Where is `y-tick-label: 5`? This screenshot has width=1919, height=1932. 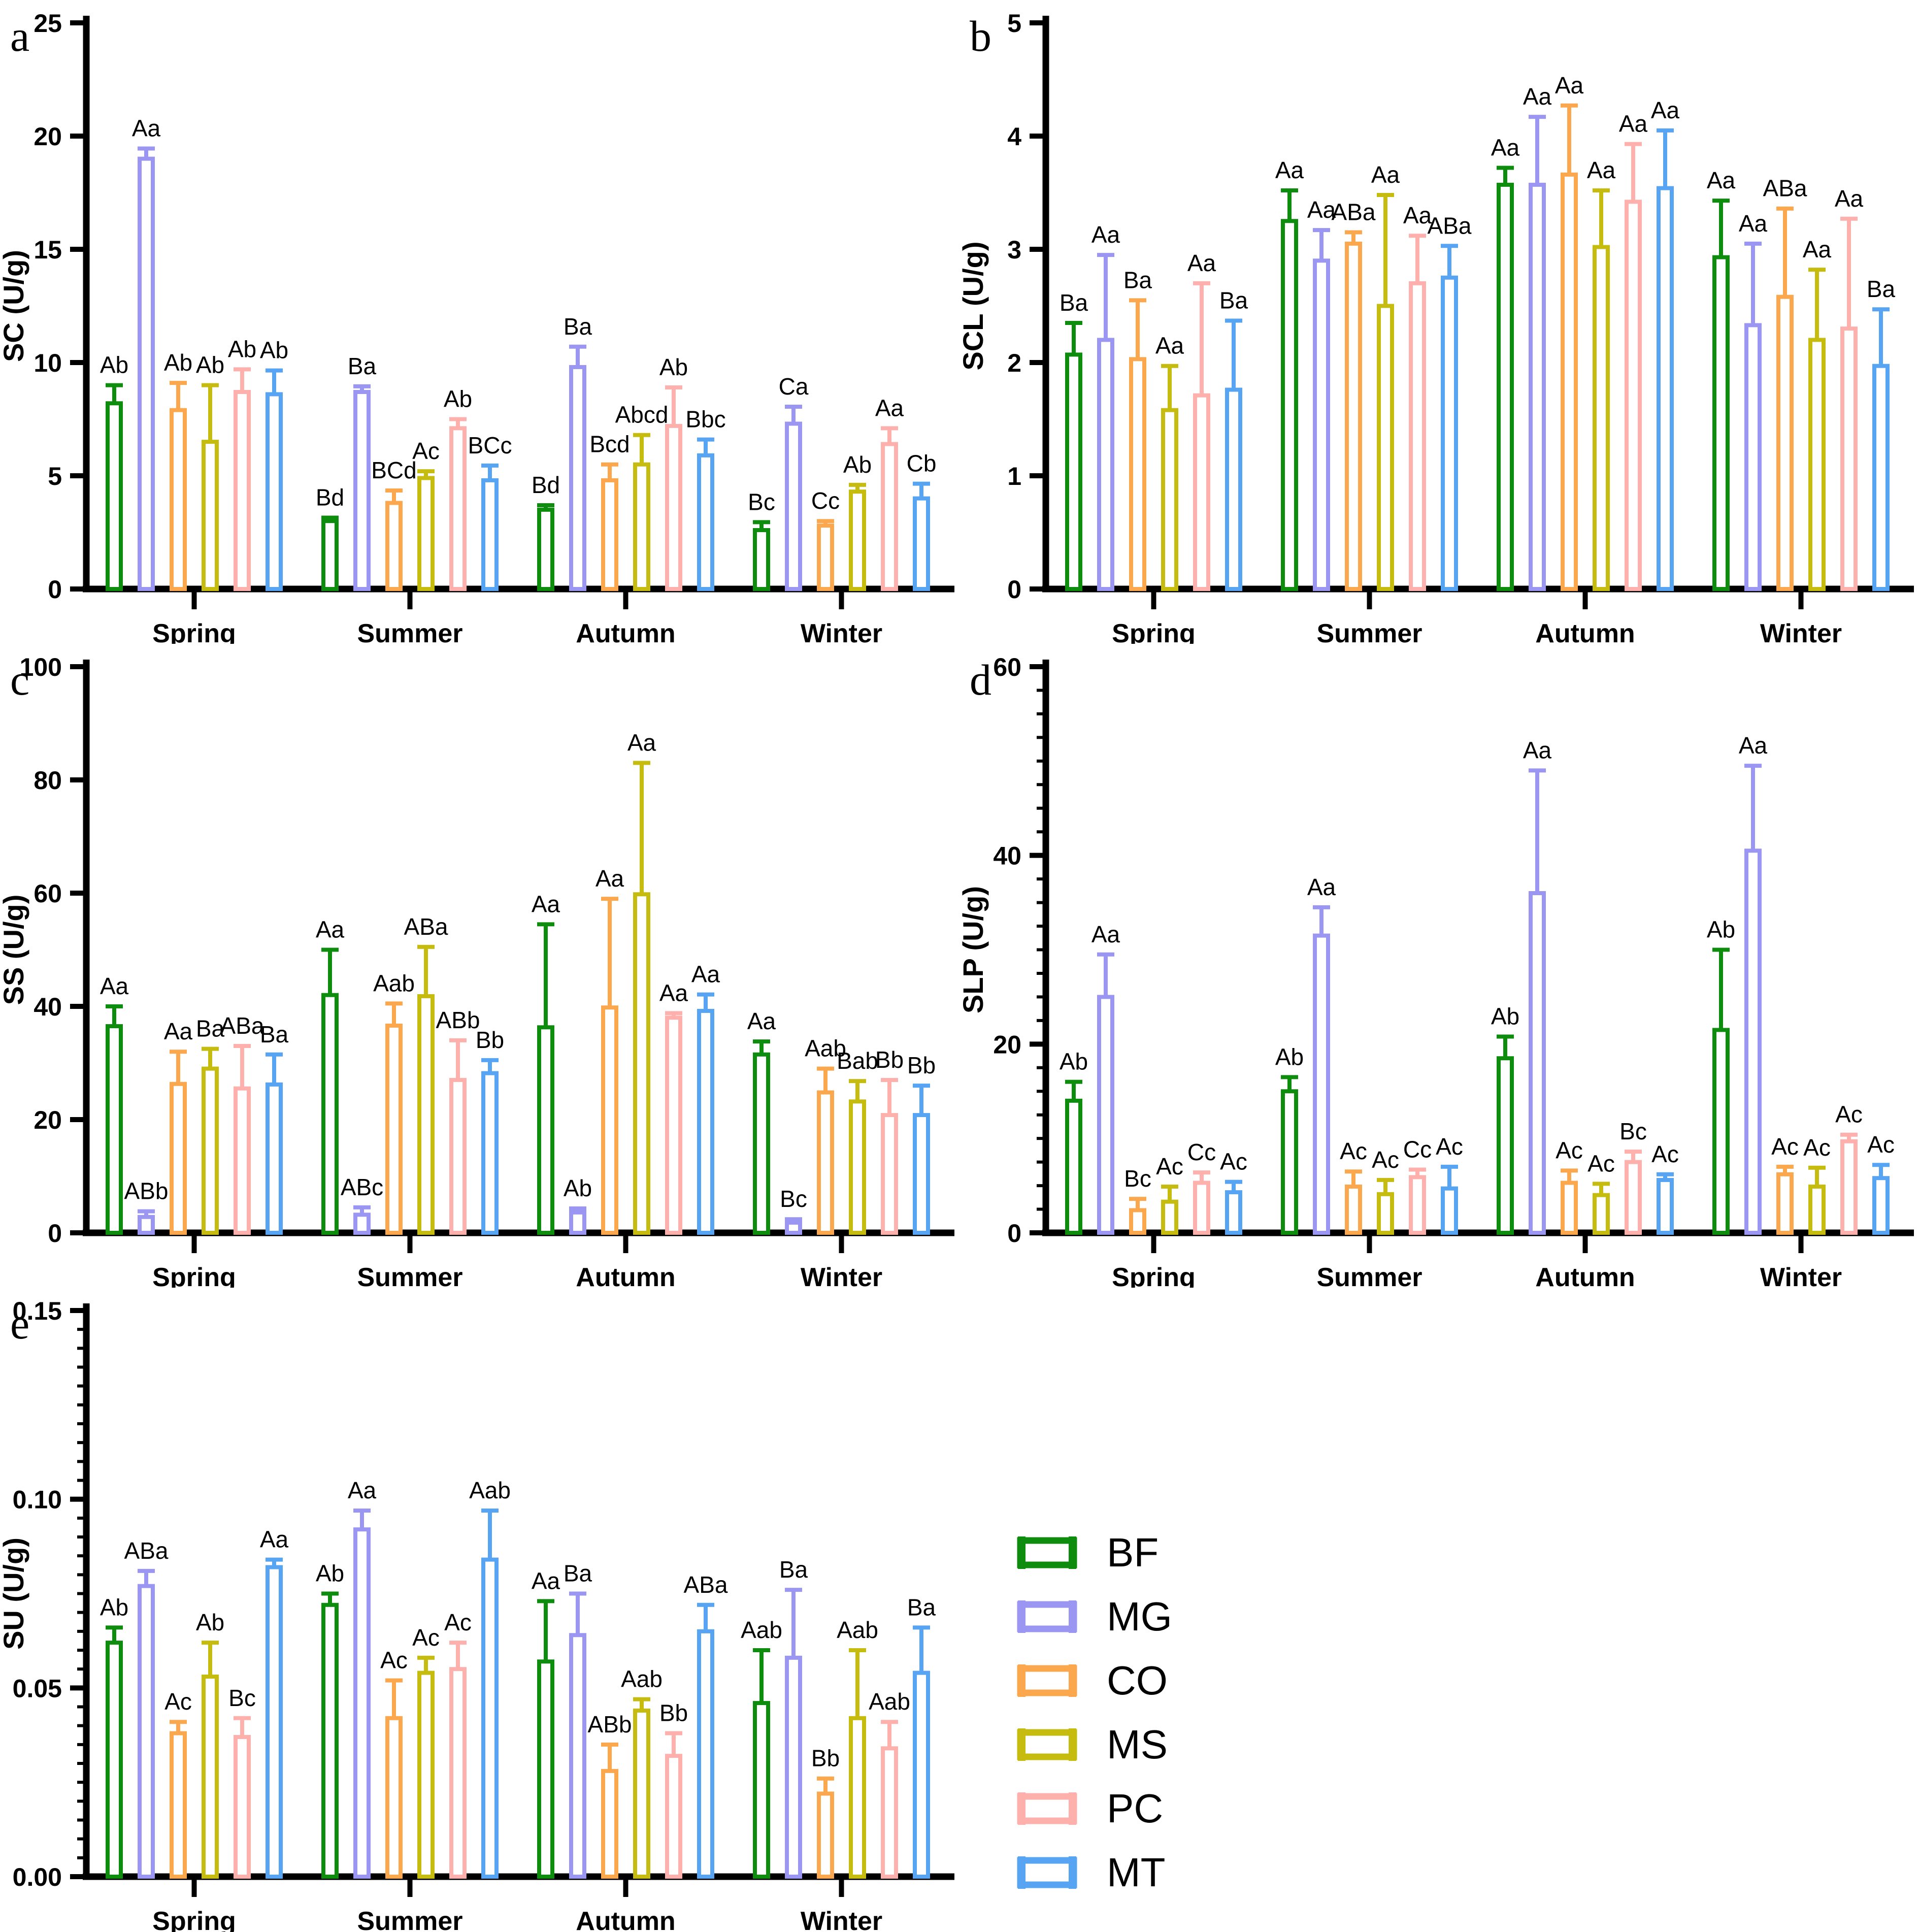
y-tick-label: 5 is located at coordinates (55, 476).